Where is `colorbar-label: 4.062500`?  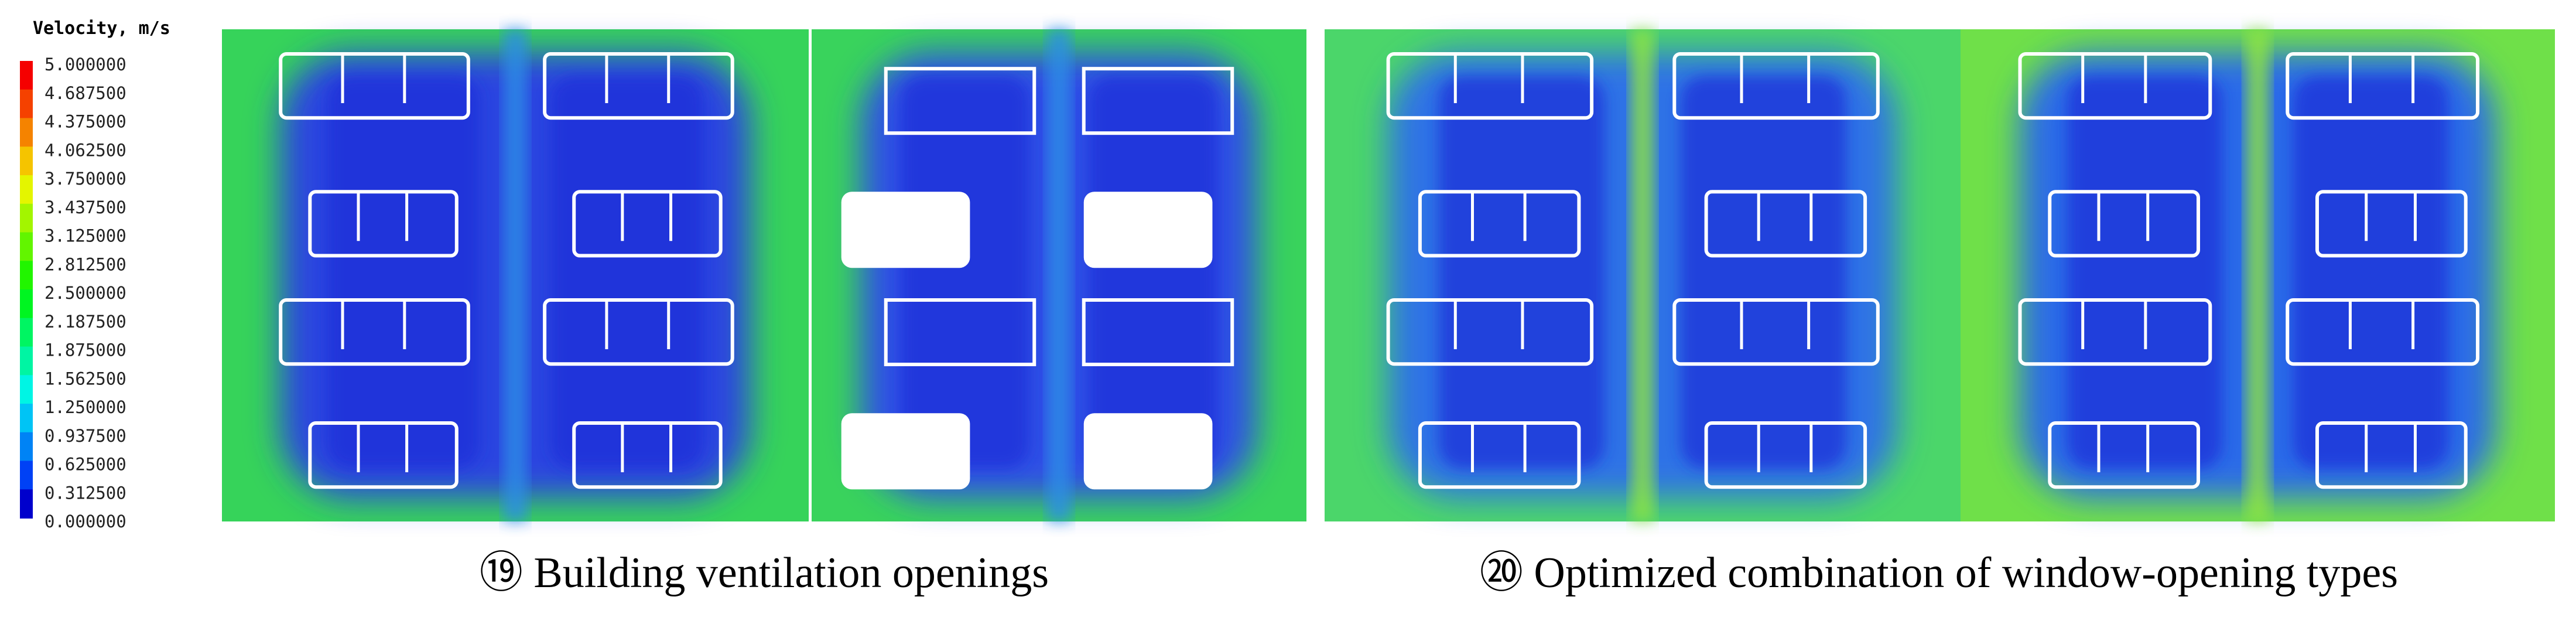
colorbar-label: 4.062500 is located at coordinates (85, 150).